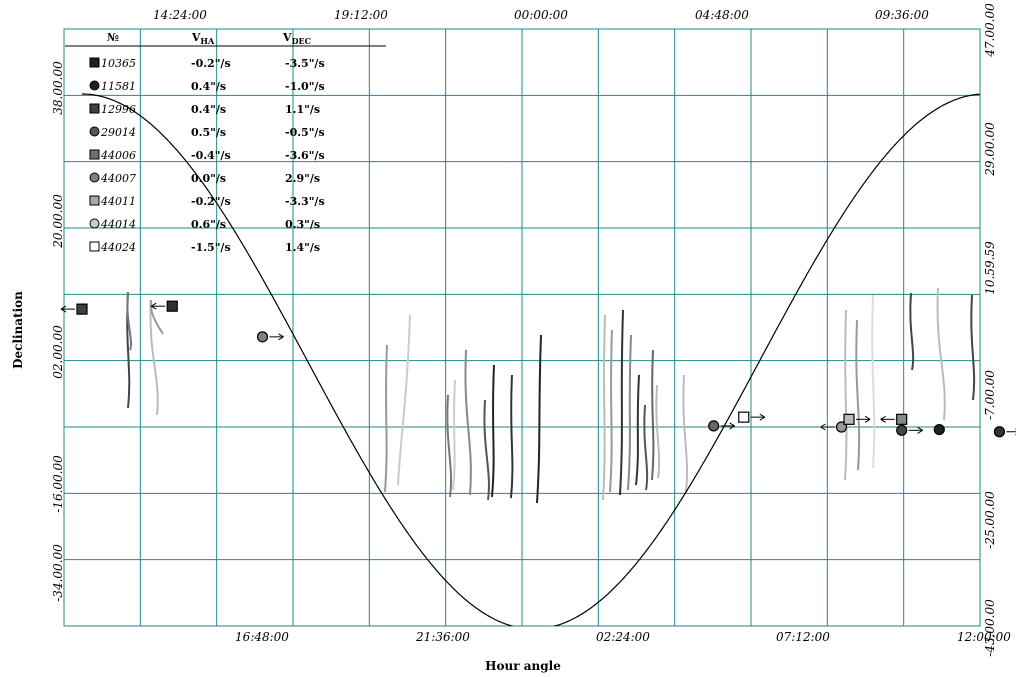 The height and width of the screenshot is (677, 1016). What do you see at coordinates (58, 221) in the screenshot?
I see `left-tick-label: 20.00.00` at bounding box center [58, 221].